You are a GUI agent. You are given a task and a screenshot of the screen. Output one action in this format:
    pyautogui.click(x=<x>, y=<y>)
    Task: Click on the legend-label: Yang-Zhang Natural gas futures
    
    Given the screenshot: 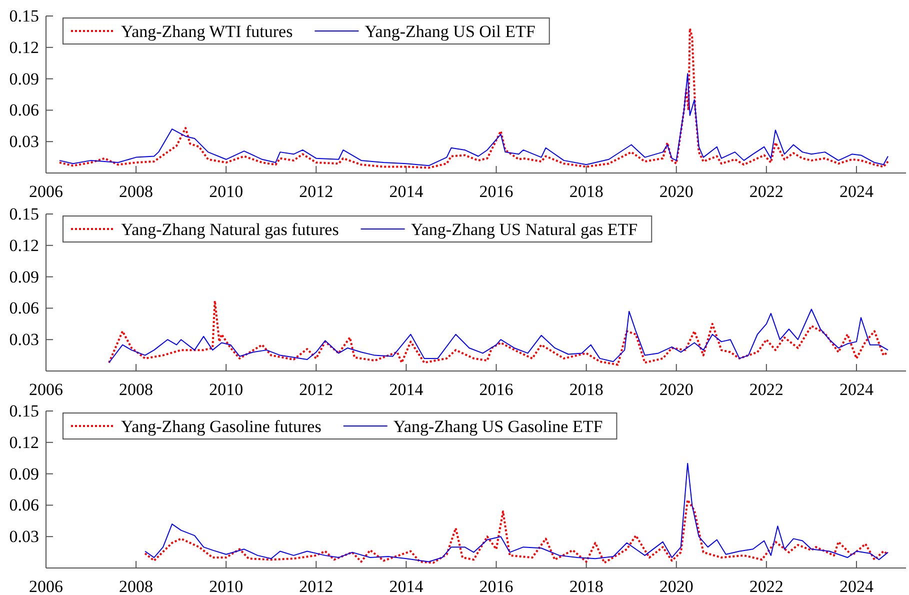 What is the action you would take?
    pyautogui.click(x=230, y=229)
    